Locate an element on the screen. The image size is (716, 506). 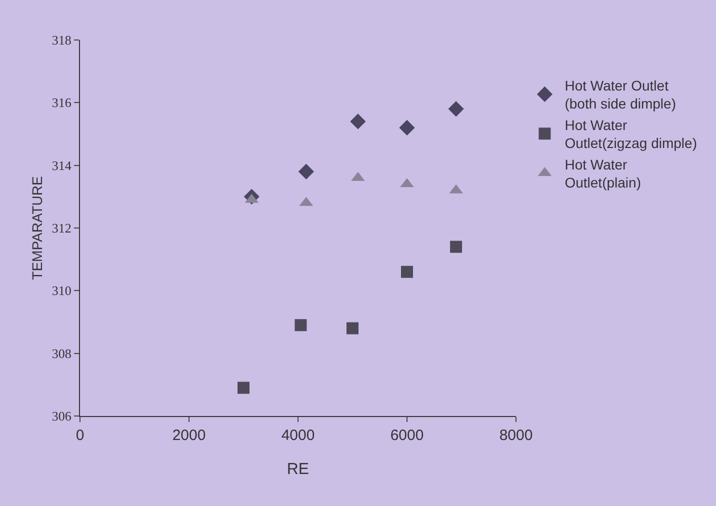
y-tick-label: 308 is located at coordinates (62, 353).